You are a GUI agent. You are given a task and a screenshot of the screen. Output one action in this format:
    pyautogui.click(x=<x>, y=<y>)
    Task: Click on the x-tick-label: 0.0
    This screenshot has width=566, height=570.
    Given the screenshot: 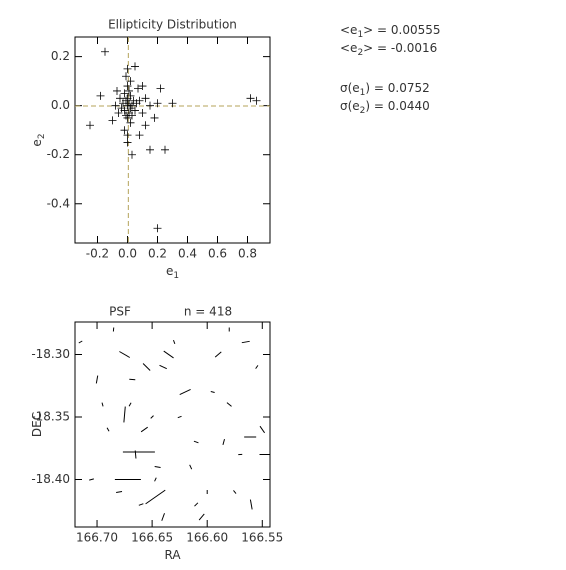 What is the action you would take?
    pyautogui.click(x=127, y=254)
    